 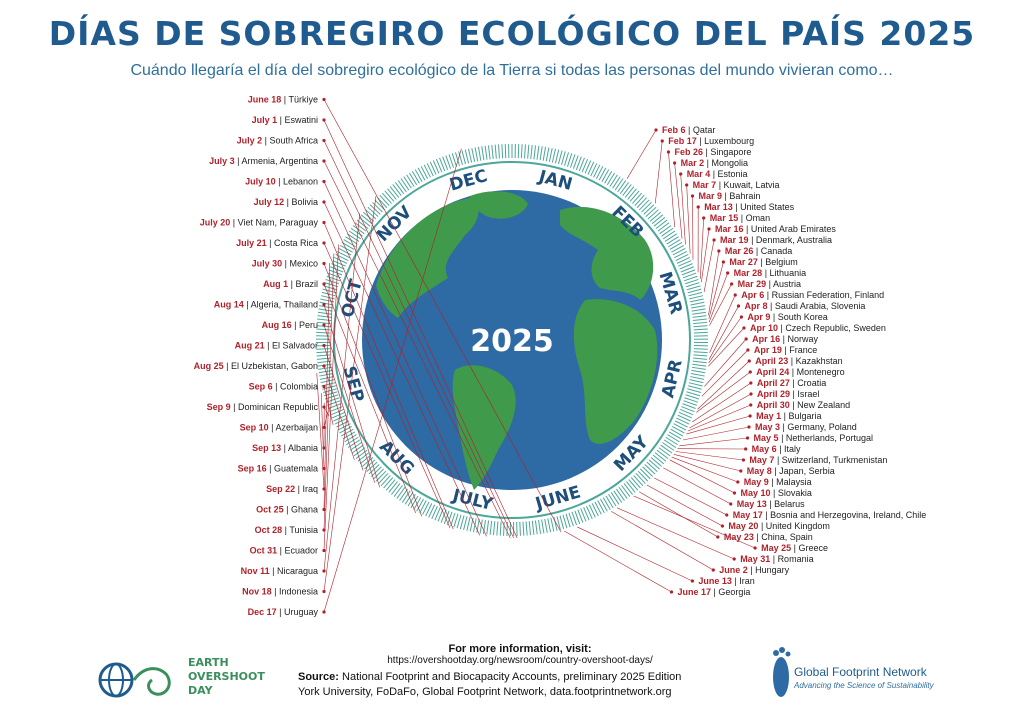 I want to click on entry-date: Oct 31, so click(x=264, y=551).